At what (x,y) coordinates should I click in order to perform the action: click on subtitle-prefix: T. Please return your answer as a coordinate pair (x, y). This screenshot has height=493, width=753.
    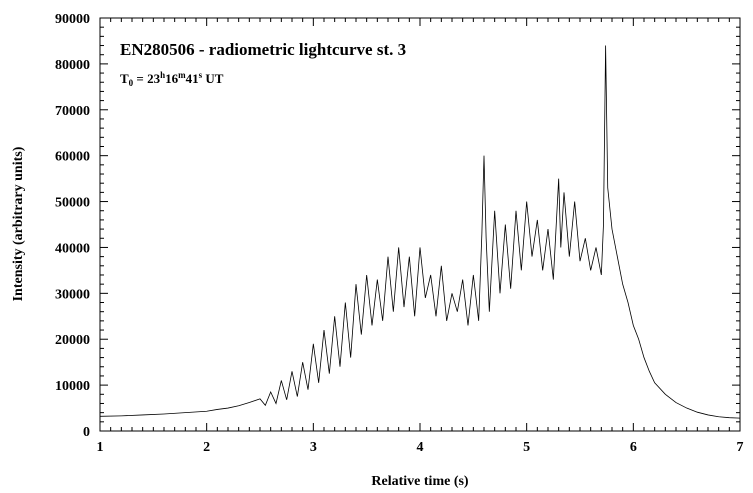
    Looking at the image, I should click on (124, 78).